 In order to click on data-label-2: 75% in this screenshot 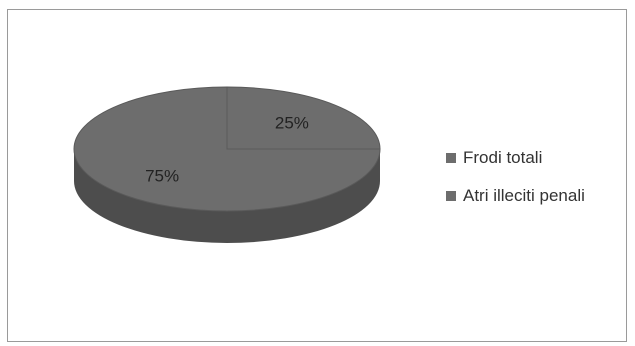, I will do `click(162, 175)`.